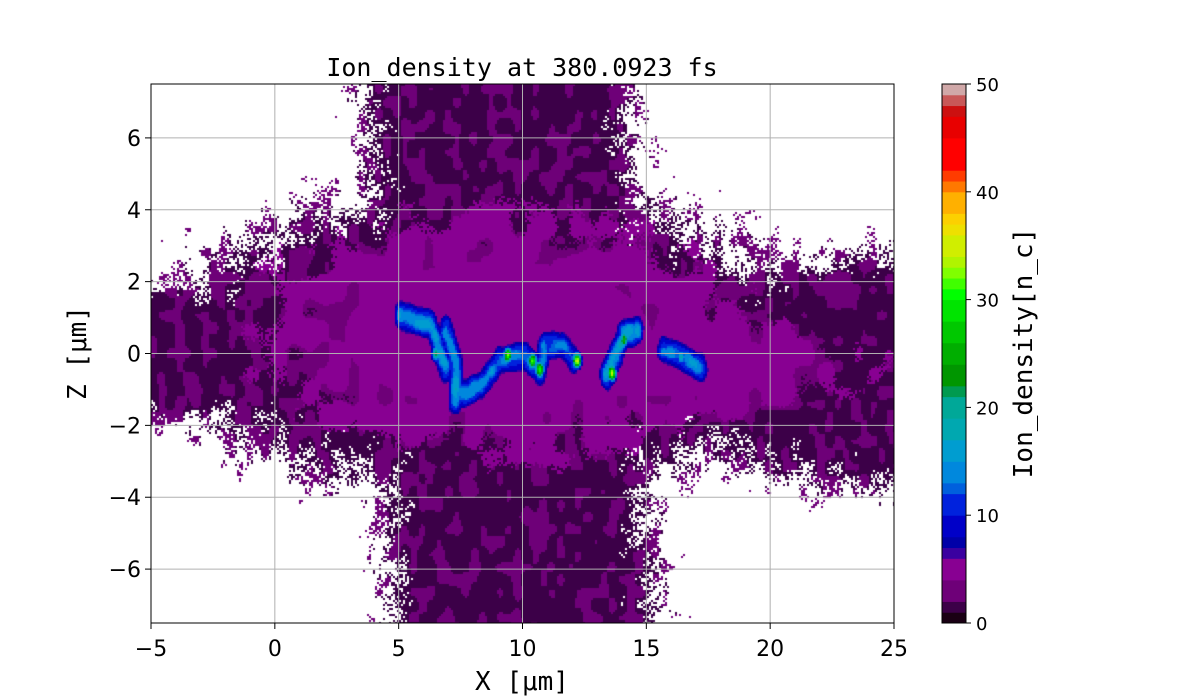 This screenshot has width=1200, height=700. I want to click on colorbar-tick-label: 40, so click(987, 193).